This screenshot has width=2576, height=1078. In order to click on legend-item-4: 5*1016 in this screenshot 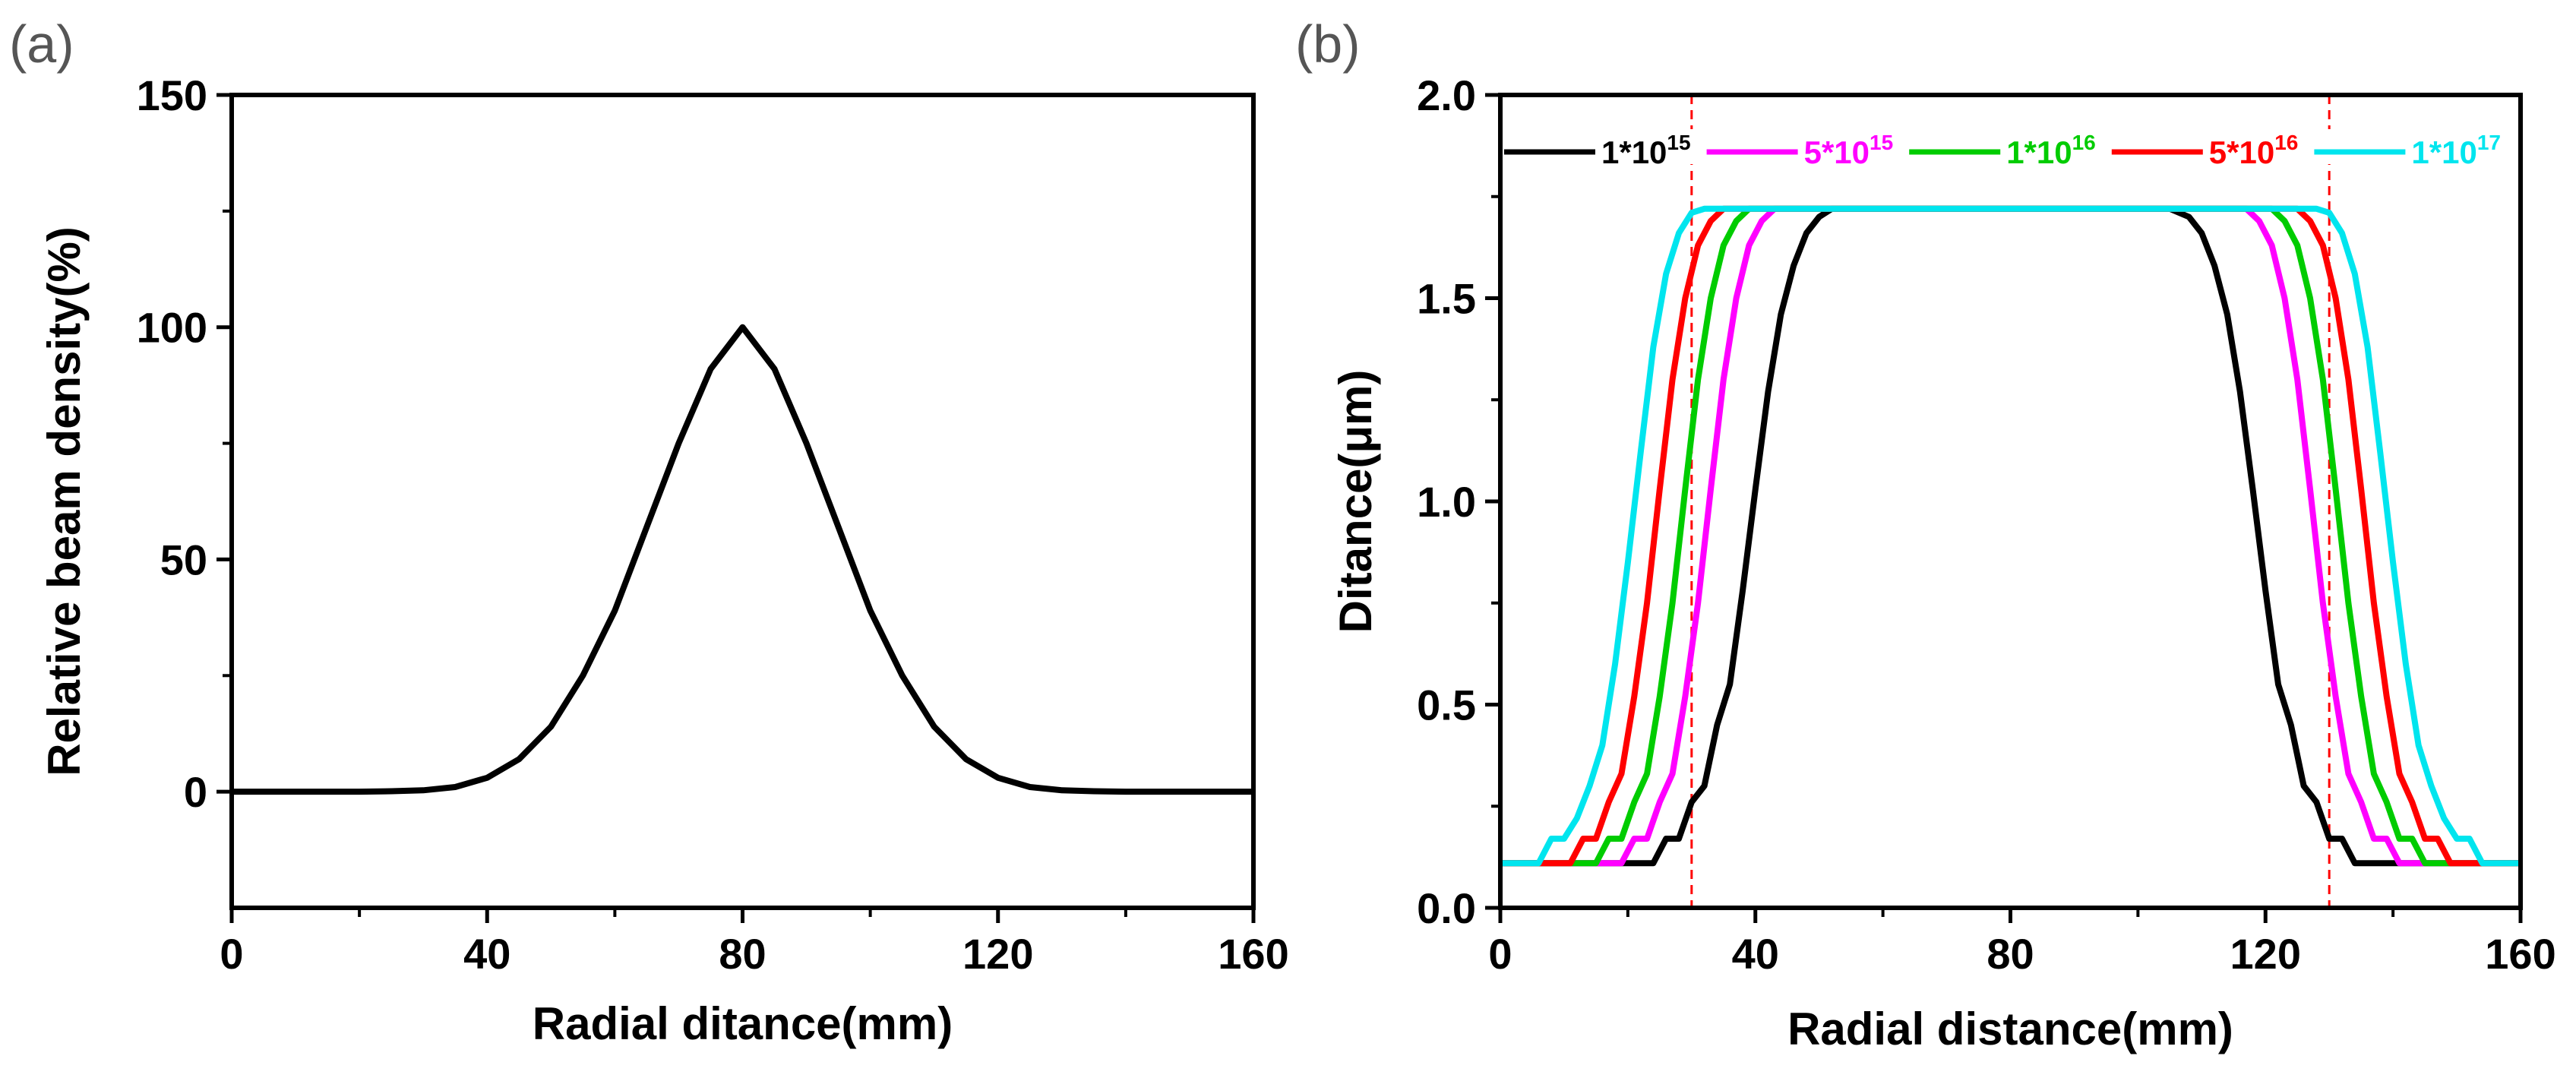, I will do `click(2209, 149)`.